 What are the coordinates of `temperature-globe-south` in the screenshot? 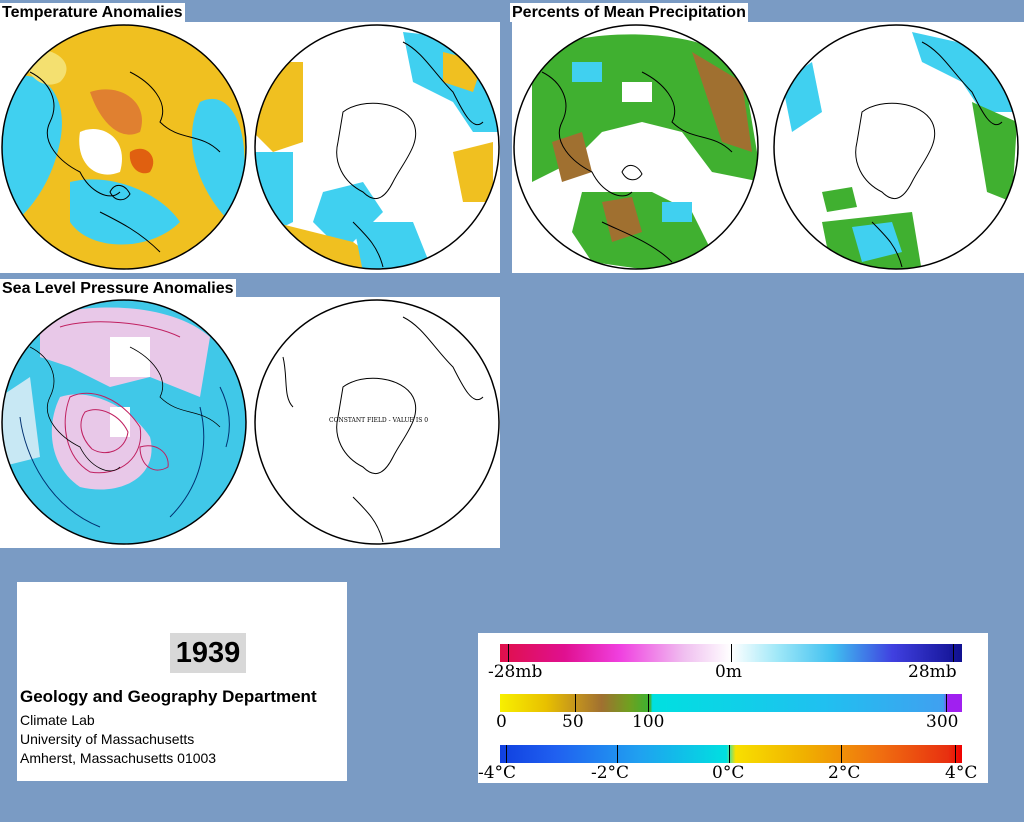 It's located at (376, 147).